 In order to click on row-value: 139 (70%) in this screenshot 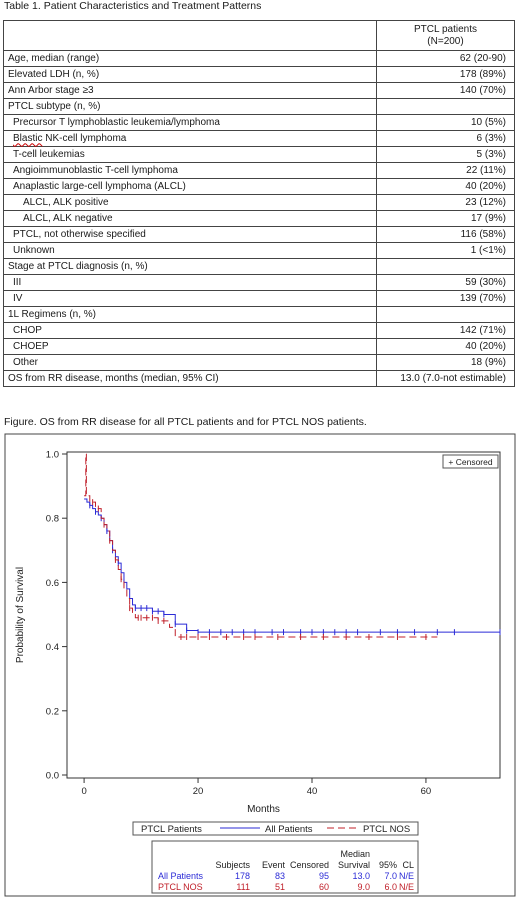, I will do `click(445, 298)`.